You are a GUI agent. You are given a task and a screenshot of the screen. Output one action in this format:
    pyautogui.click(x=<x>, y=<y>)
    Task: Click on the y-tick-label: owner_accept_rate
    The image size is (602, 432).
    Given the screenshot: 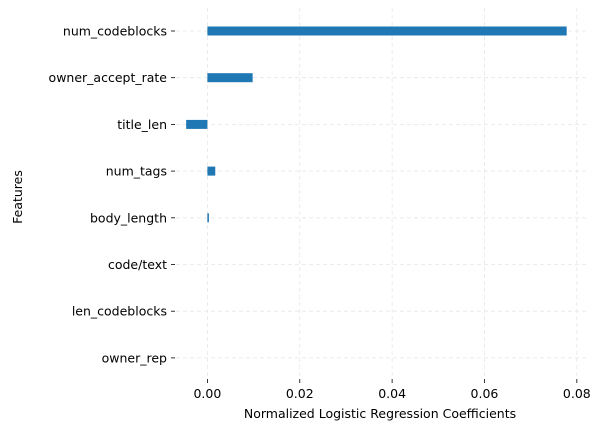 What is the action you would take?
    pyautogui.click(x=108, y=77)
    